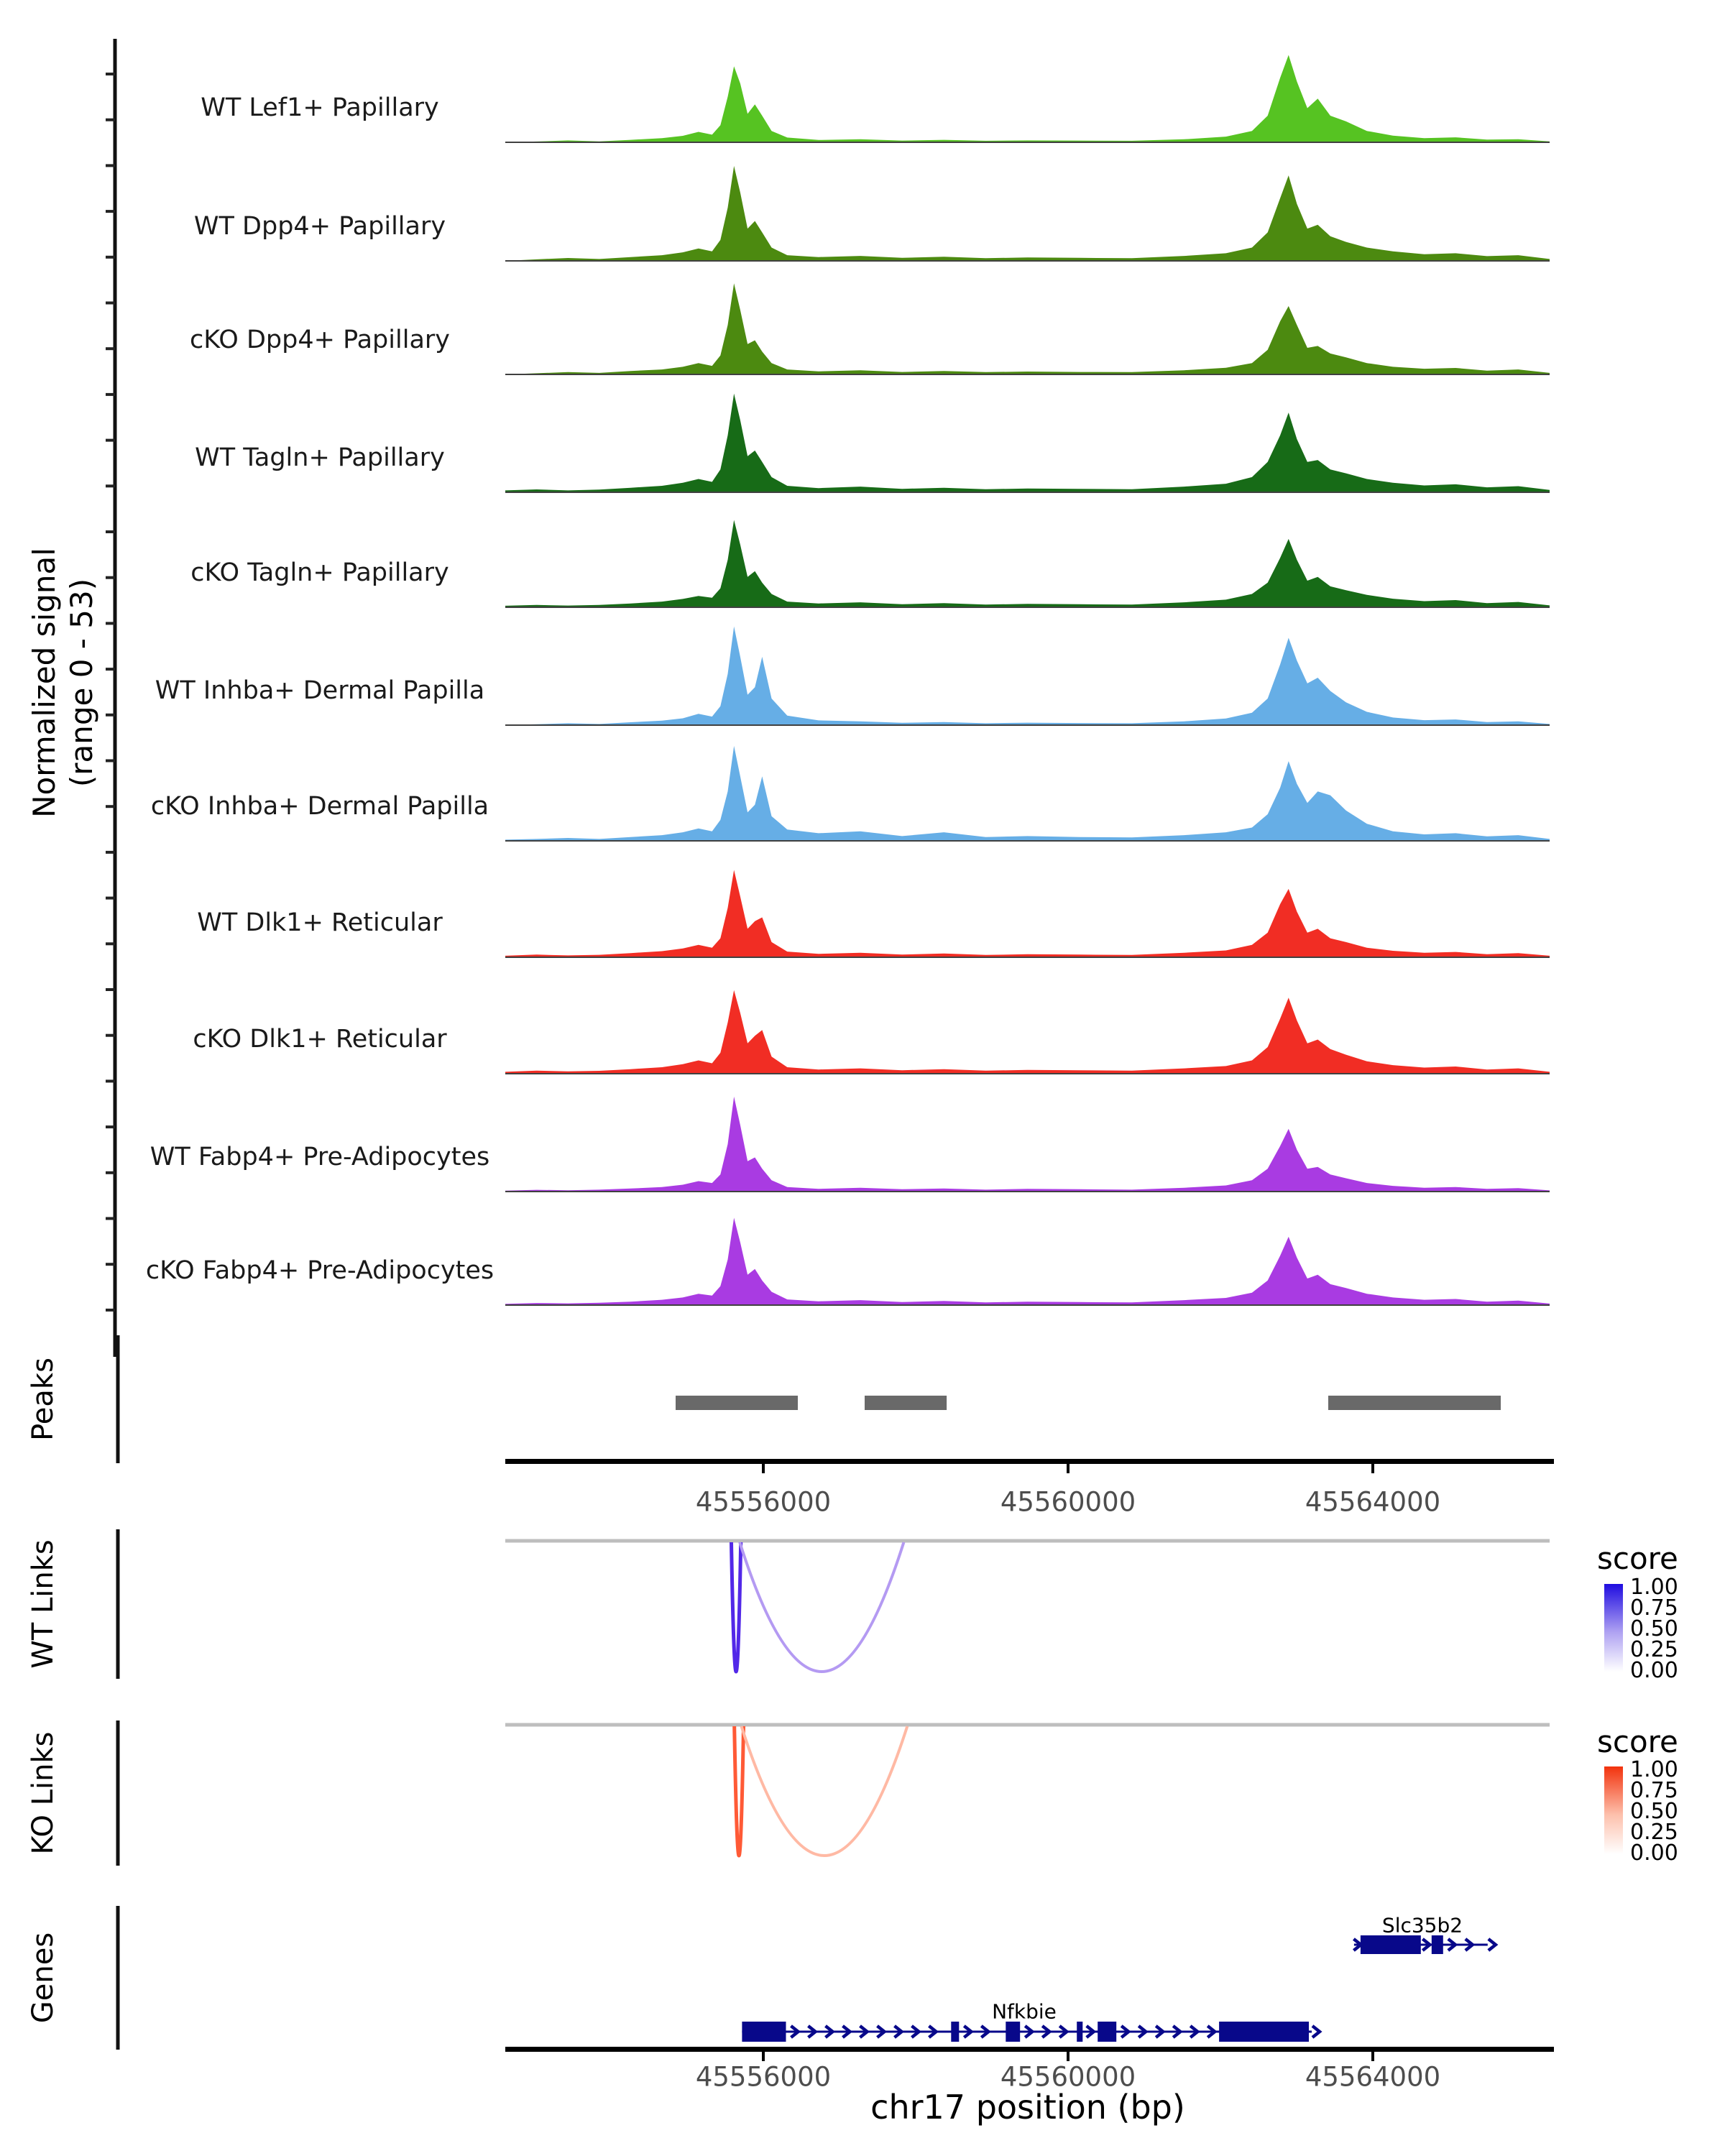 Image resolution: width=1725 pixels, height=2156 pixels. What do you see at coordinates (44, 683) in the screenshot?
I see `y-axis-label-line1: Normalized signal` at bounding box center [44, 683].